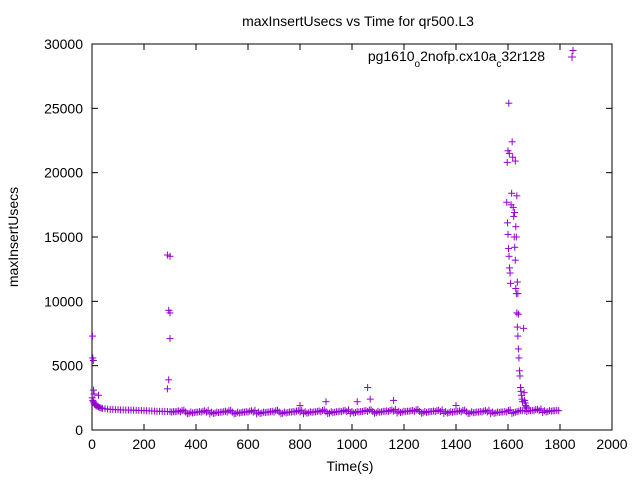 The height and width of the screenshot is (480, 640). I want to click on y-tick-label: 30000, so click(63, 44).